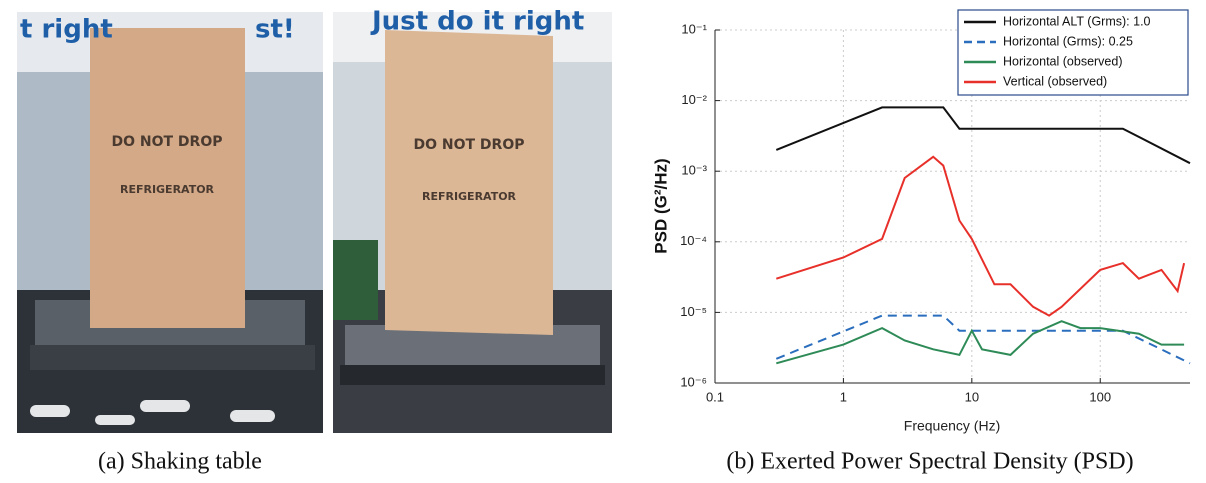 The width and height of the screenshot is (1206, 483). I want to click on x-tick-label: 0.1, so click(715, 396).